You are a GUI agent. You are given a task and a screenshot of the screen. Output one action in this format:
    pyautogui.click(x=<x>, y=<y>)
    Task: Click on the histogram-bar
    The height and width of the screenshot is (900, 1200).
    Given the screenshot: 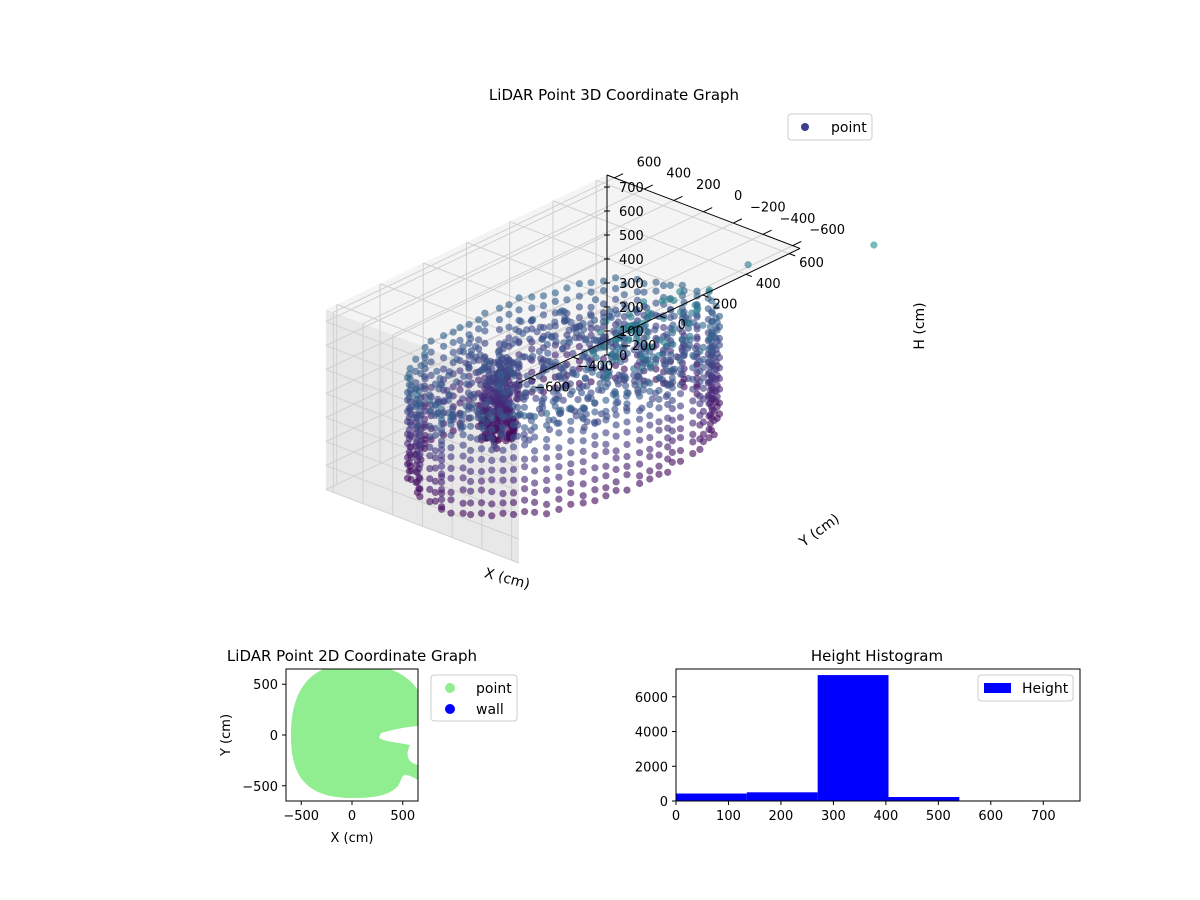 What is the action you would take?
    pyautogui.click(x=924, y=799)
    